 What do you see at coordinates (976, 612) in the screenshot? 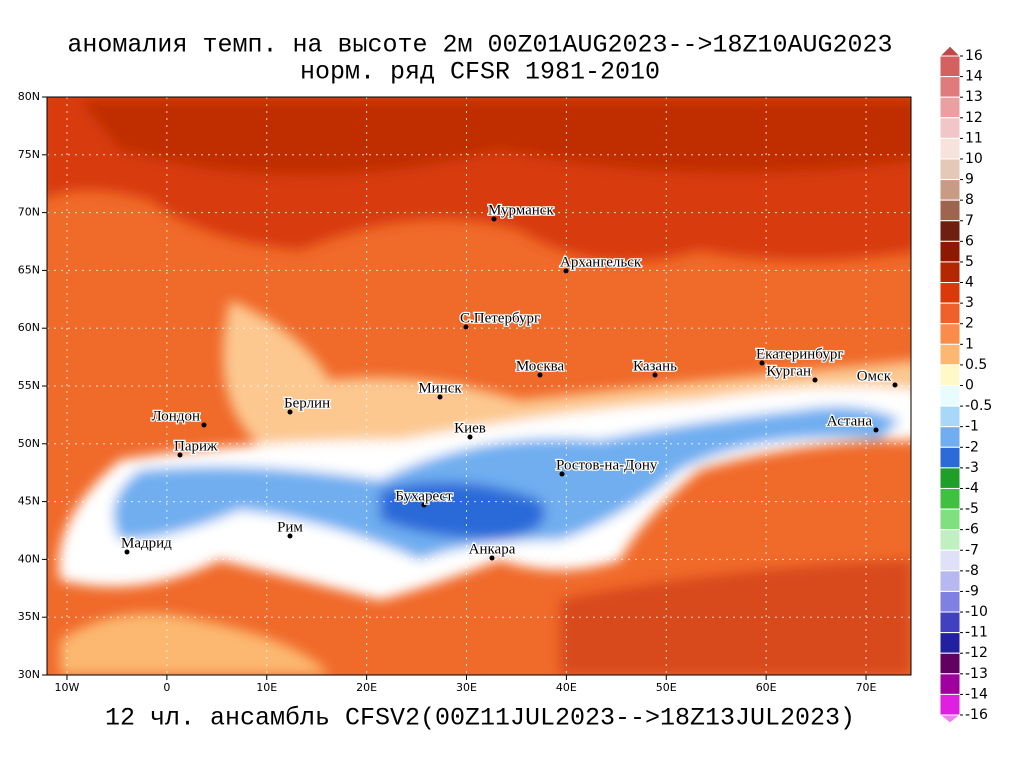
I see `colorbar-label: -10` at bounding box center [976, 612].